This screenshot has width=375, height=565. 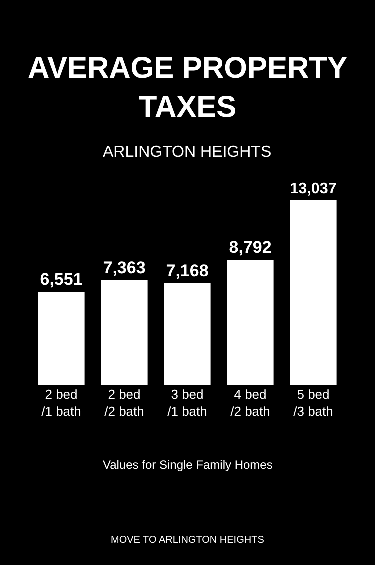 I want to click on text: MOVE TO ARLINGTON HEIGHTS, so click(x=188, y=540).